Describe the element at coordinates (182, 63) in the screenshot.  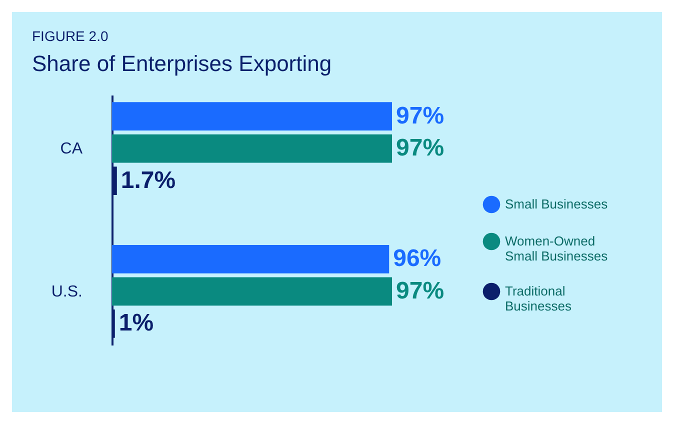
I see `chart-subtitle: Share of Enterprises Exporting` at that location.